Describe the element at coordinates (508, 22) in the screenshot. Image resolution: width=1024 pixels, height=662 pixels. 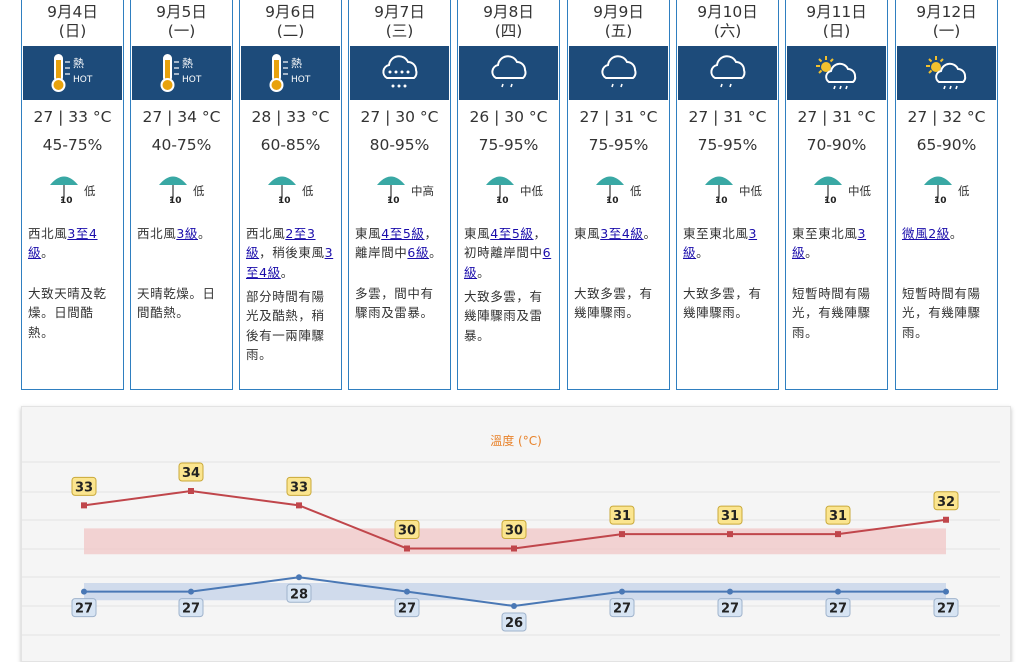
I see `forecast-date: 9月8日 (四)` at that location.